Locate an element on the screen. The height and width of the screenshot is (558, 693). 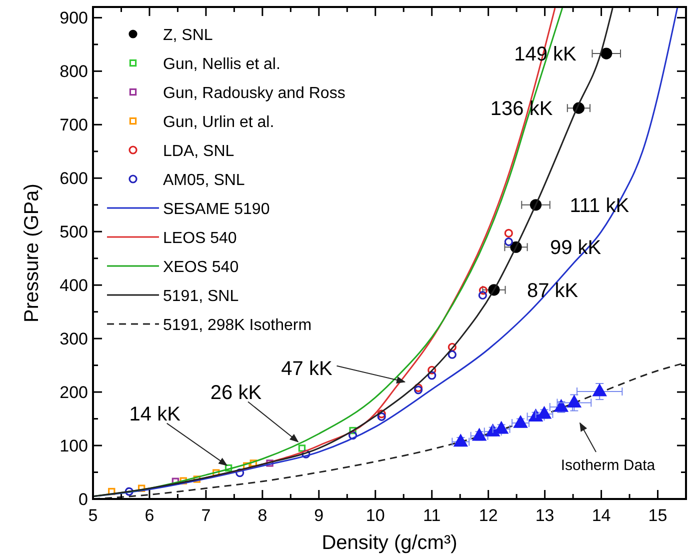
annotation: 14 kK is located at coordinates (155, 414).